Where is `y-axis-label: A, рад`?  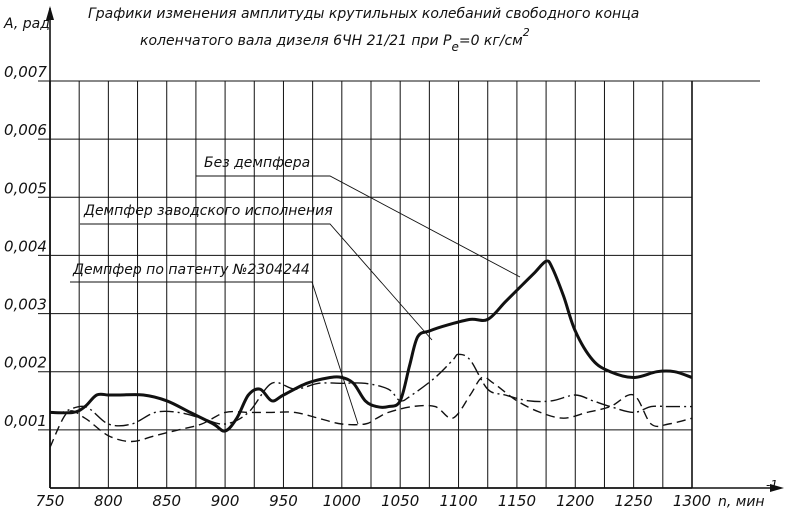 y-axis-label: A, рад is located at coordinates (26, 24).